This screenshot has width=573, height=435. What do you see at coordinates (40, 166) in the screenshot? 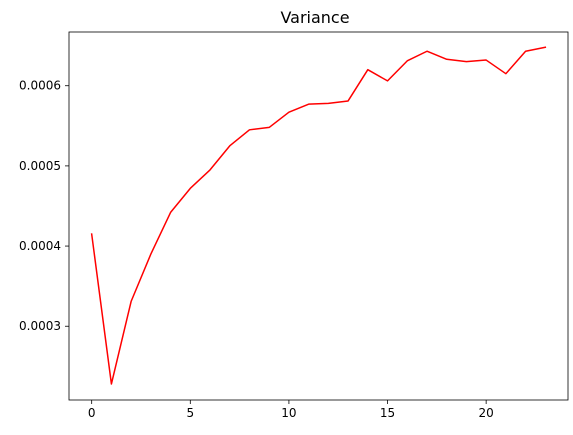
I see `y-tick-label: 0.0005` at bounding box center [40, 166].